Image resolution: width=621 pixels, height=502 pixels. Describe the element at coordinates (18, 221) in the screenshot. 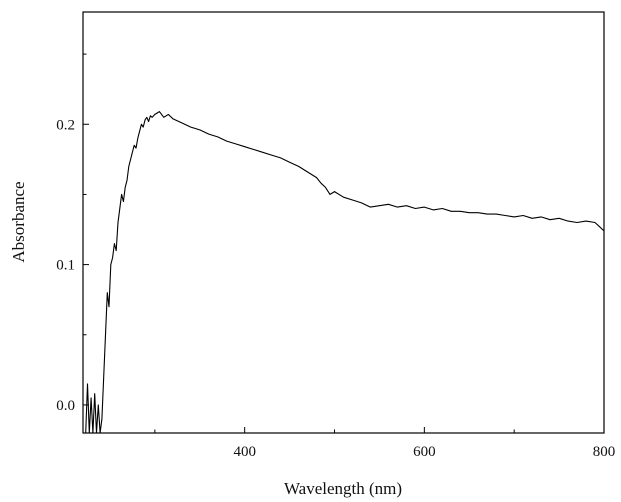

I see `y-axis-label: Absorbance` at that location.